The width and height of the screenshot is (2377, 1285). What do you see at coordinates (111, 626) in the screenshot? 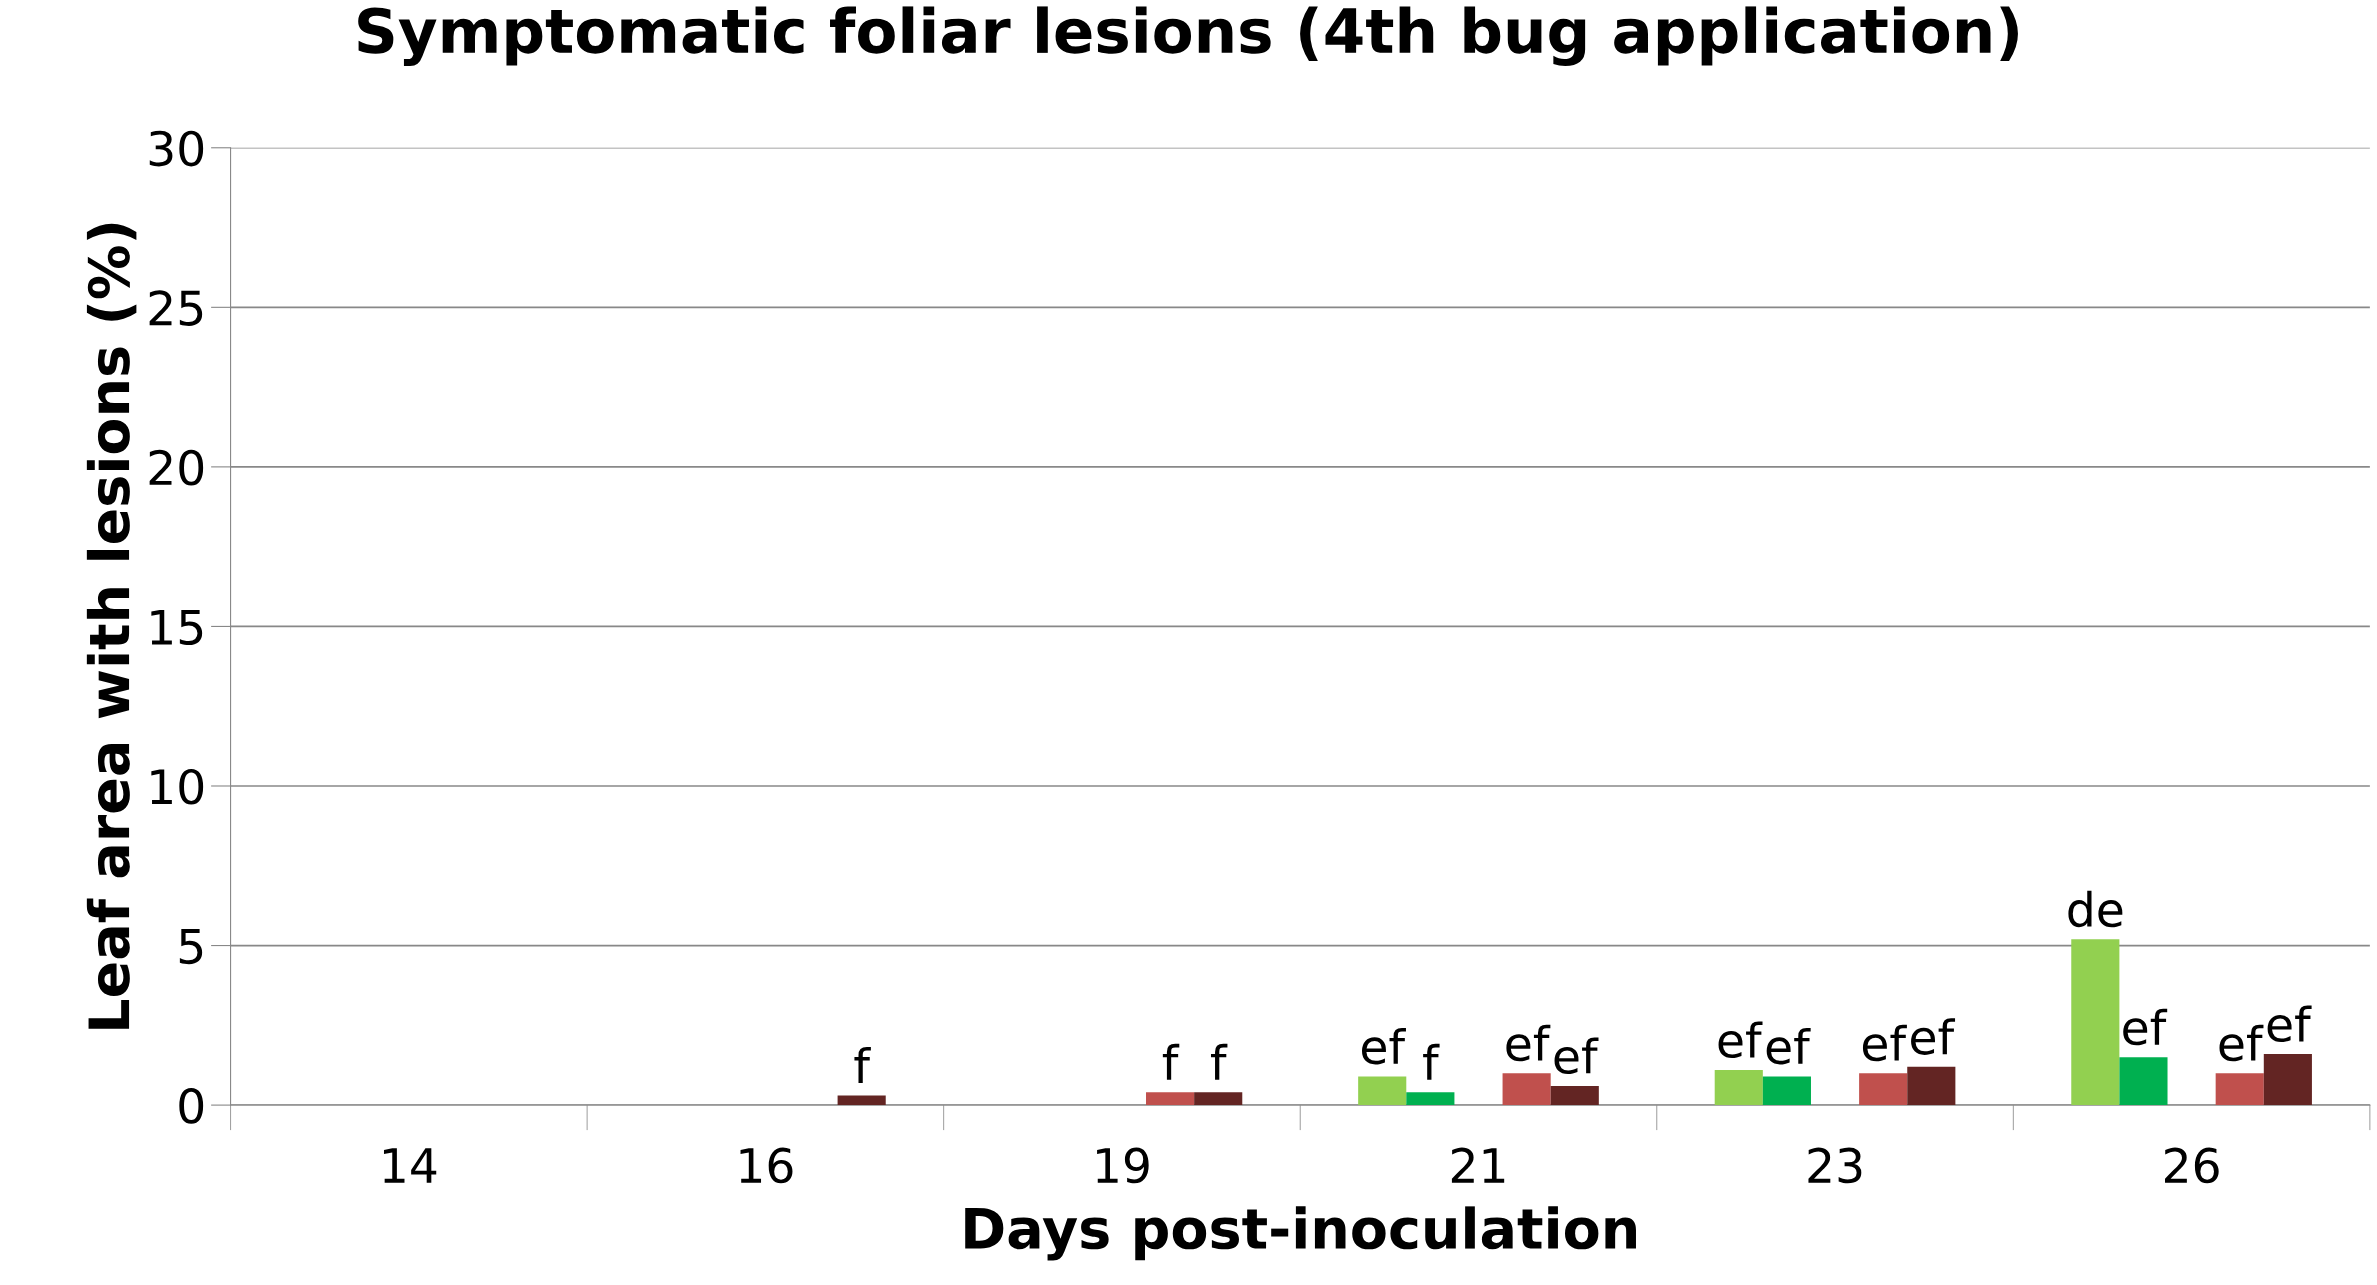
I see `y-axis-title: Leaf area with lesions (%)` at bounding box center [111, 626].